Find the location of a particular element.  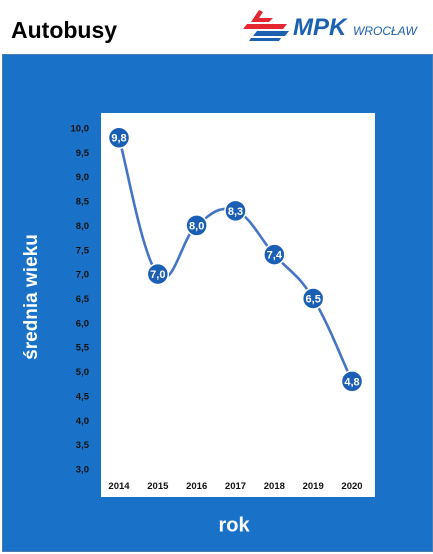

x-axis-label: rok is located at coordinates (234, 525).